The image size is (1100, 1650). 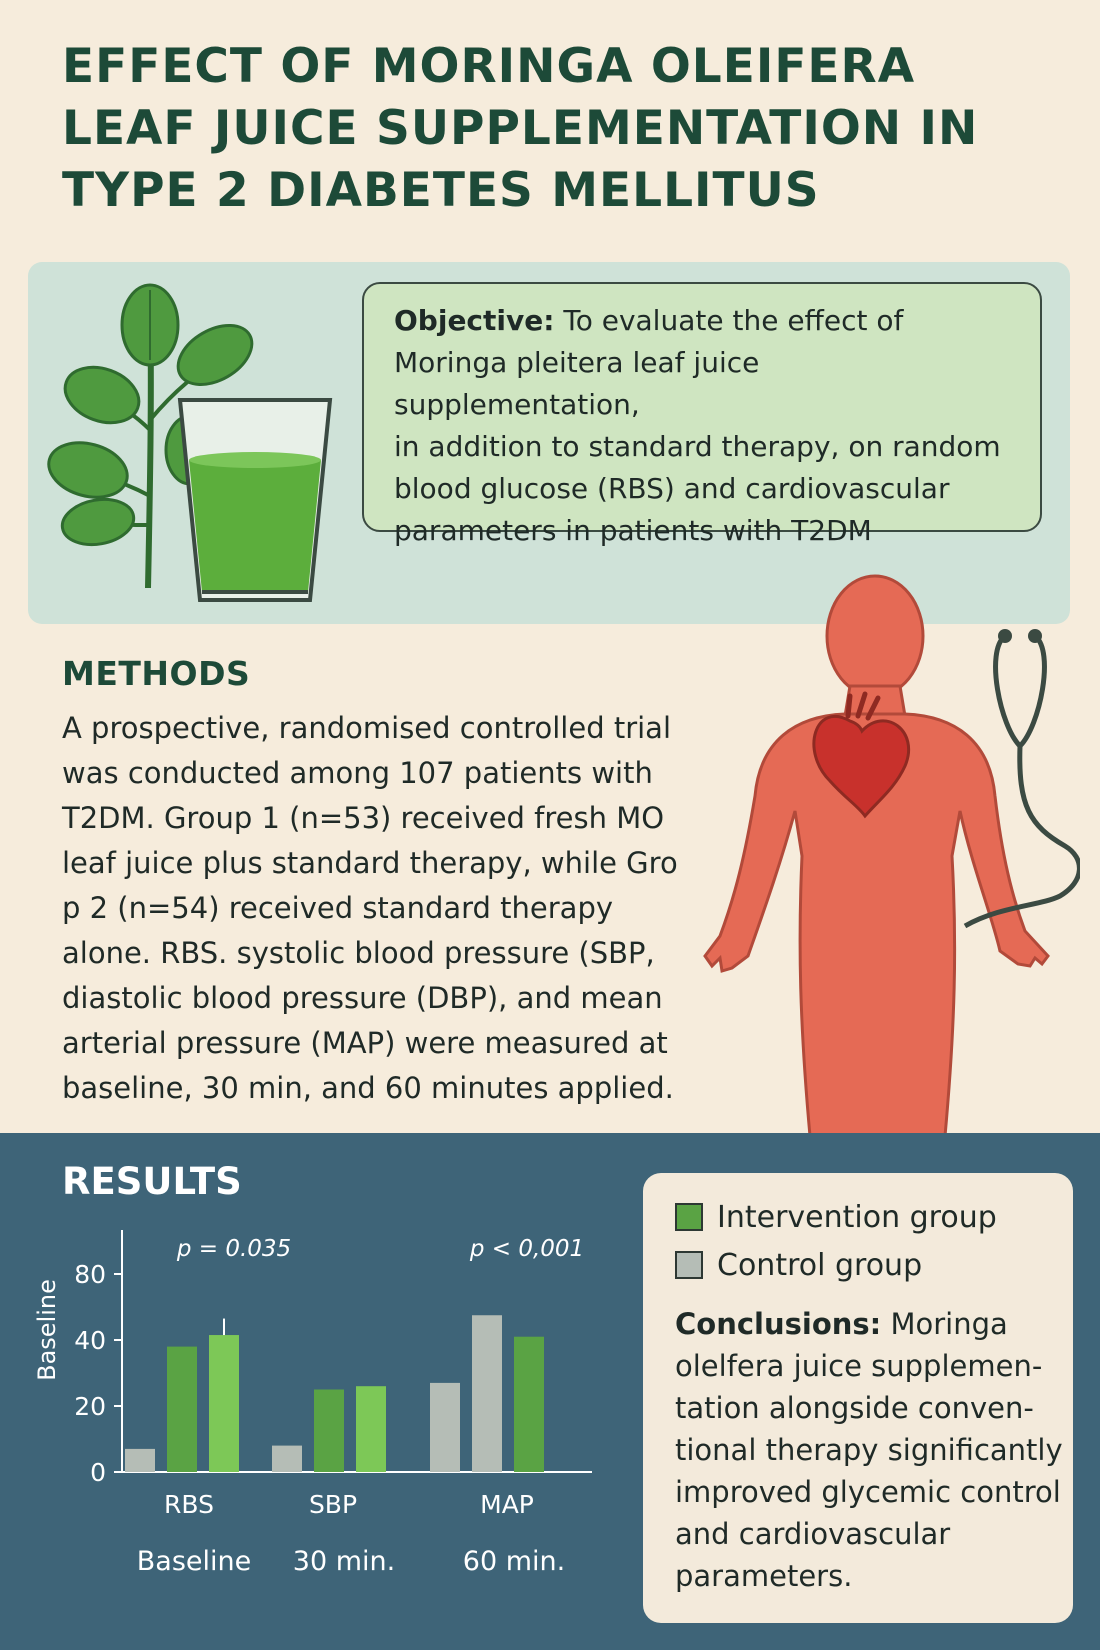 I want to click on conclusions-line-2: olelfera juice supplemen-, so click(x=859, y=1366).